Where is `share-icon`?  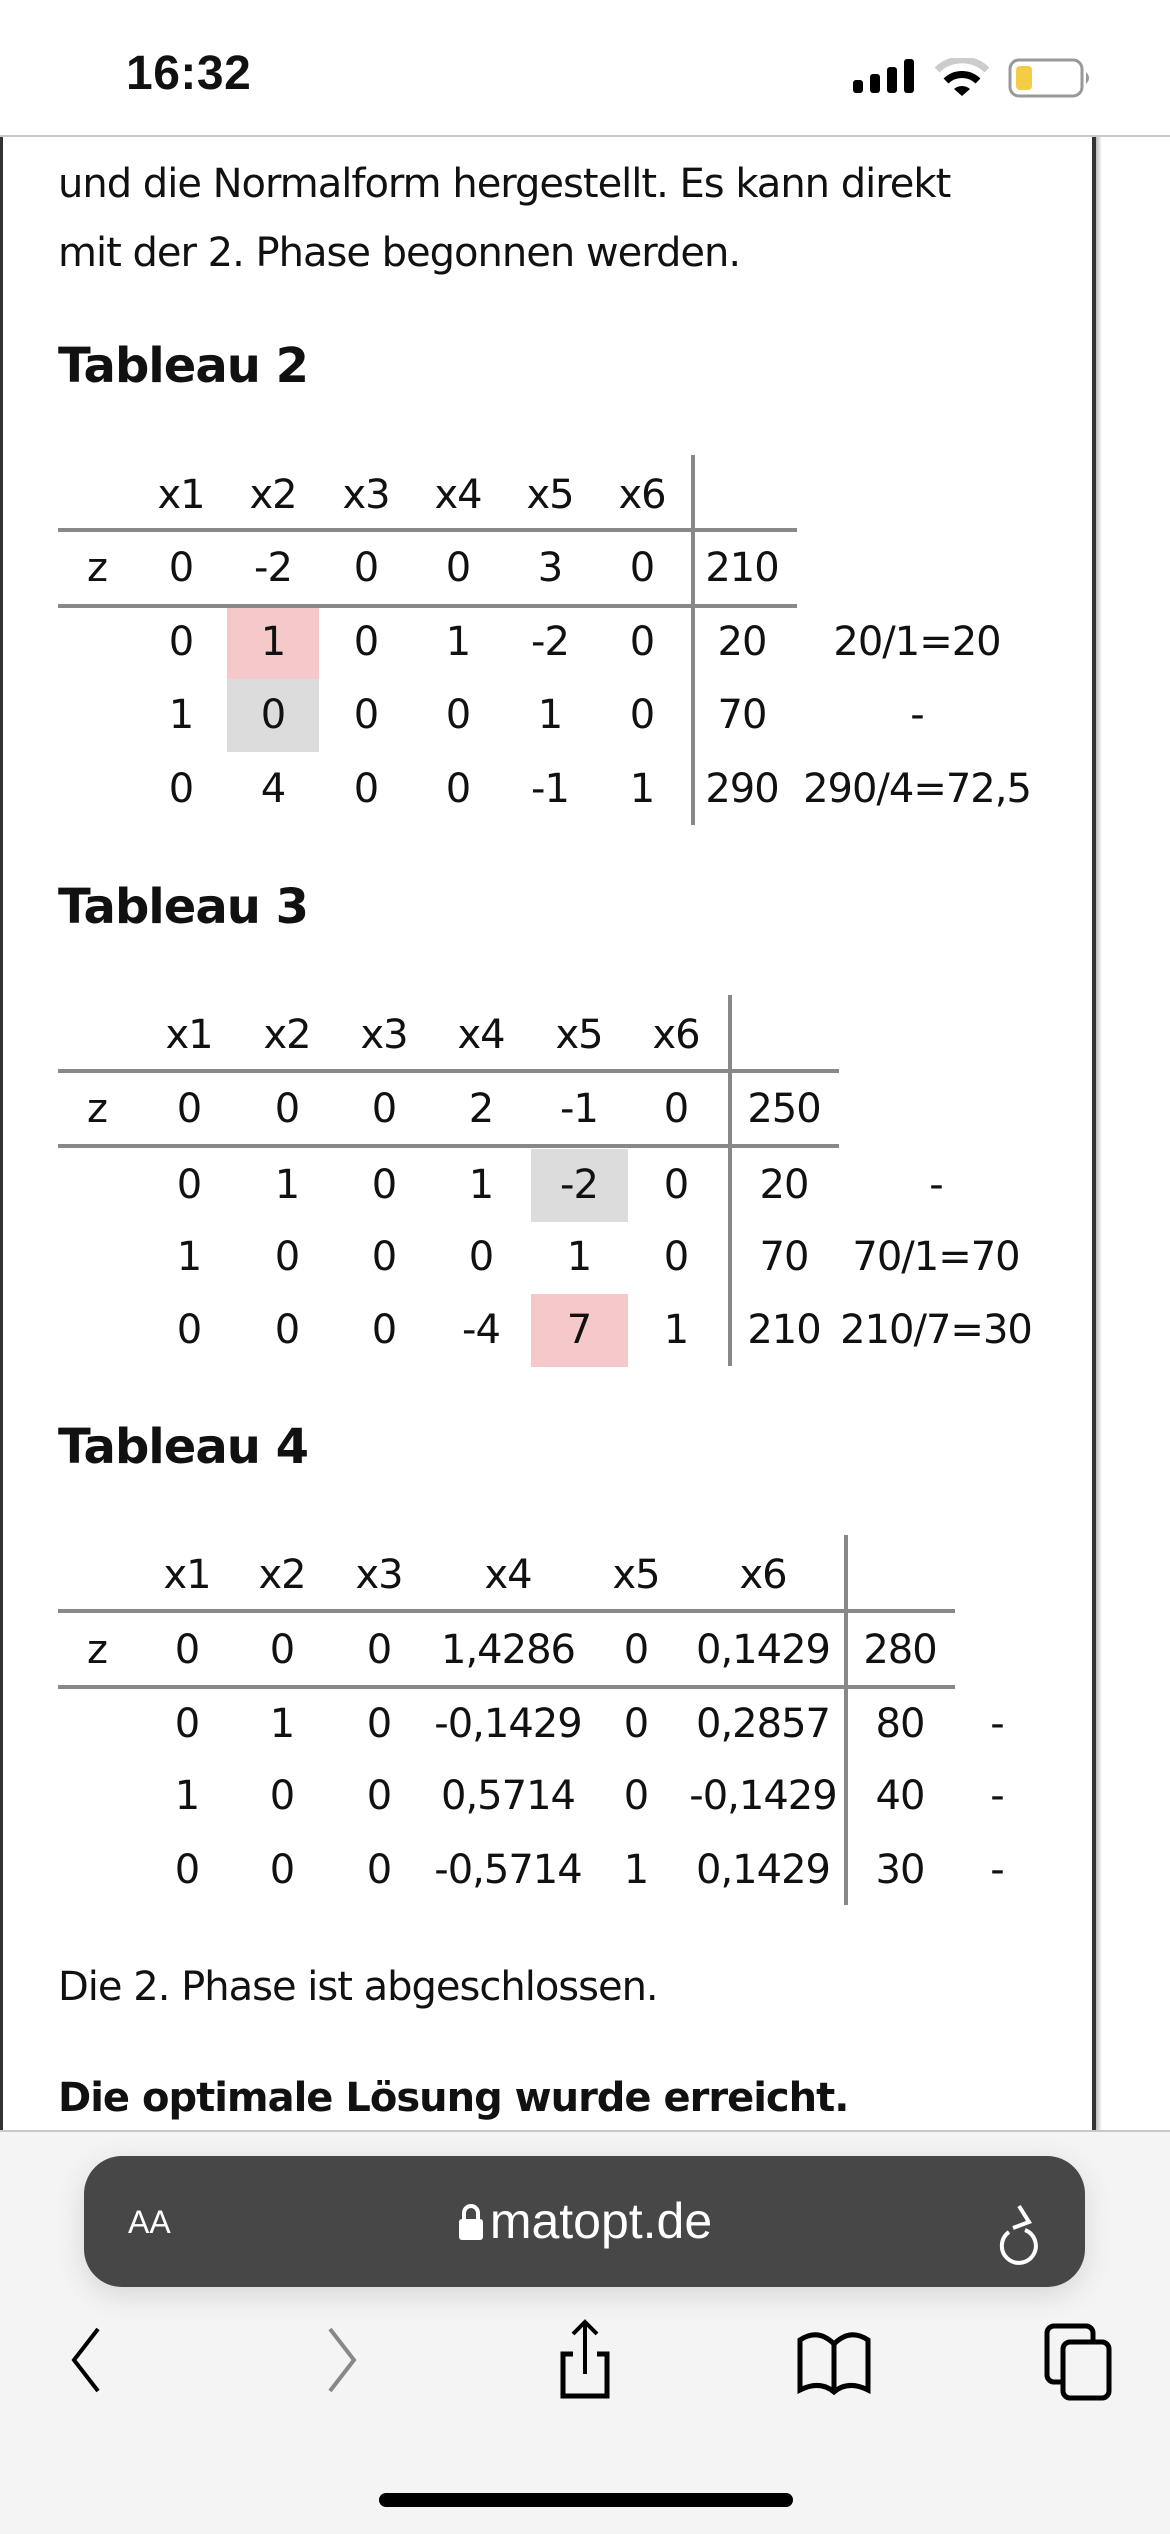 share-icon is located at coordinates (585, 2359).